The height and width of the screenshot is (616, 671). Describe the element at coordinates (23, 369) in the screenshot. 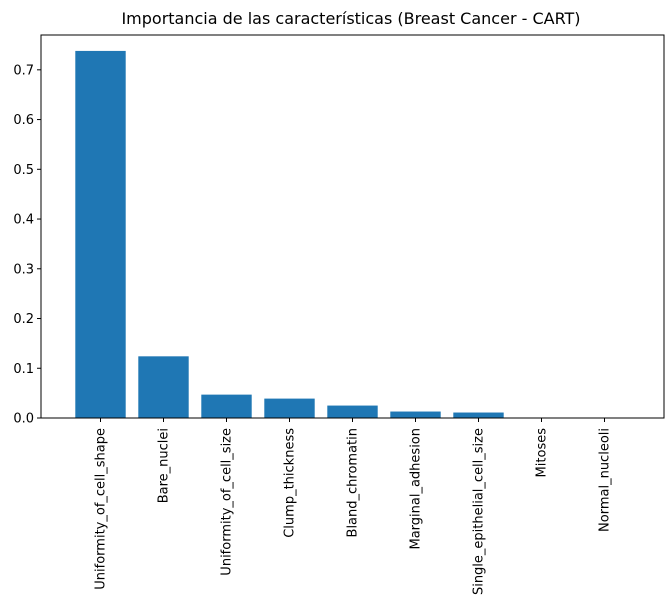

I see `y-tick-label: 0.1` at that location.